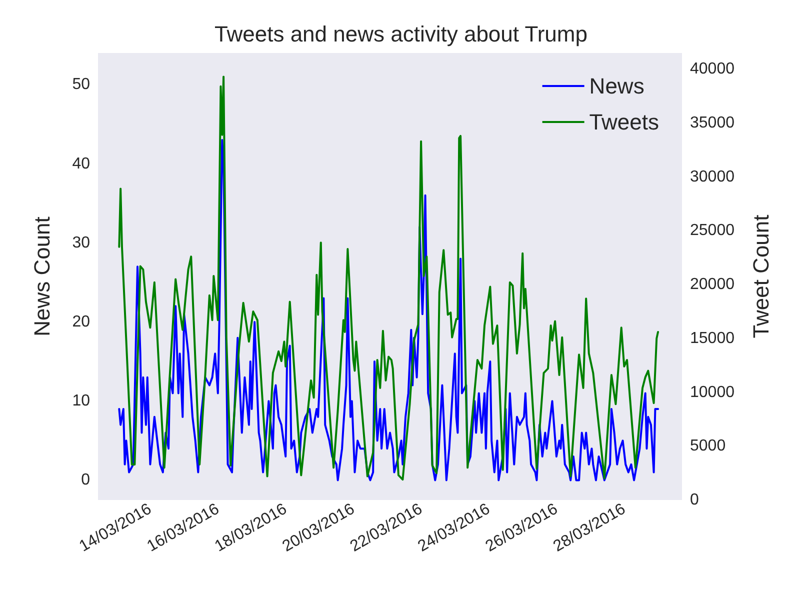  Describe the element at coordinates (81, 163) in the screenshot. I see `y-tick-label: 40` at that location.